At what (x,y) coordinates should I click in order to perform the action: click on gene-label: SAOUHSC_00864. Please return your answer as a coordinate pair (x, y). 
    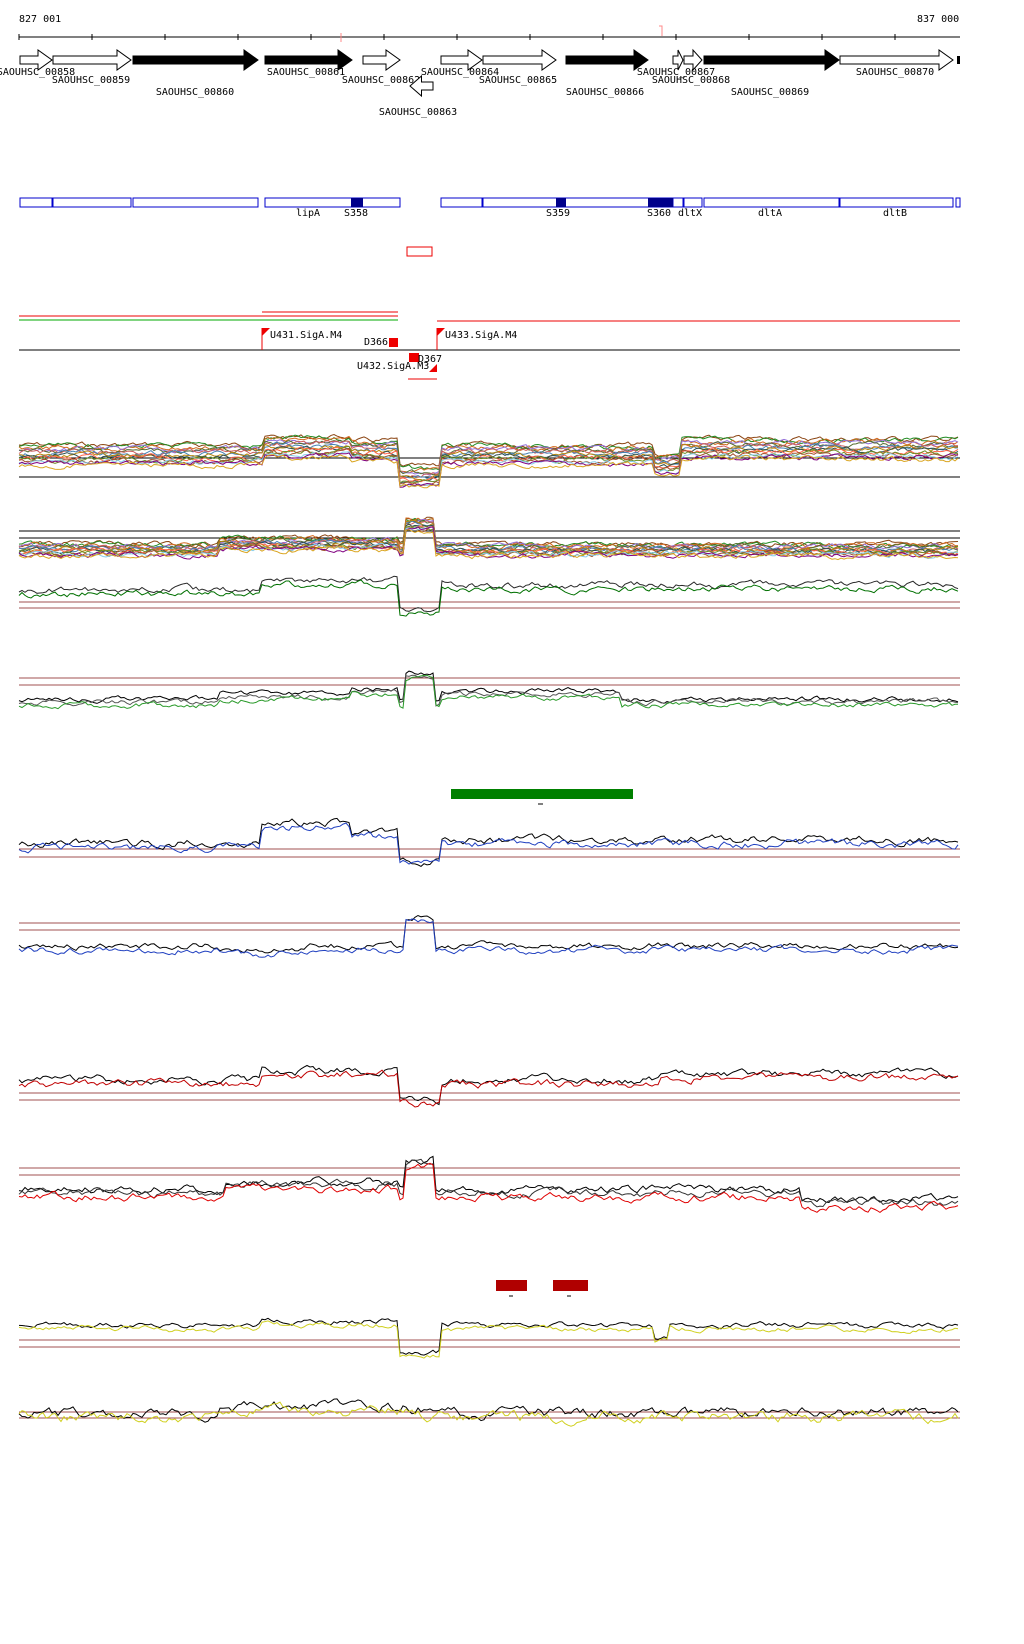
    Looking at the image, I should click on (460, 72).